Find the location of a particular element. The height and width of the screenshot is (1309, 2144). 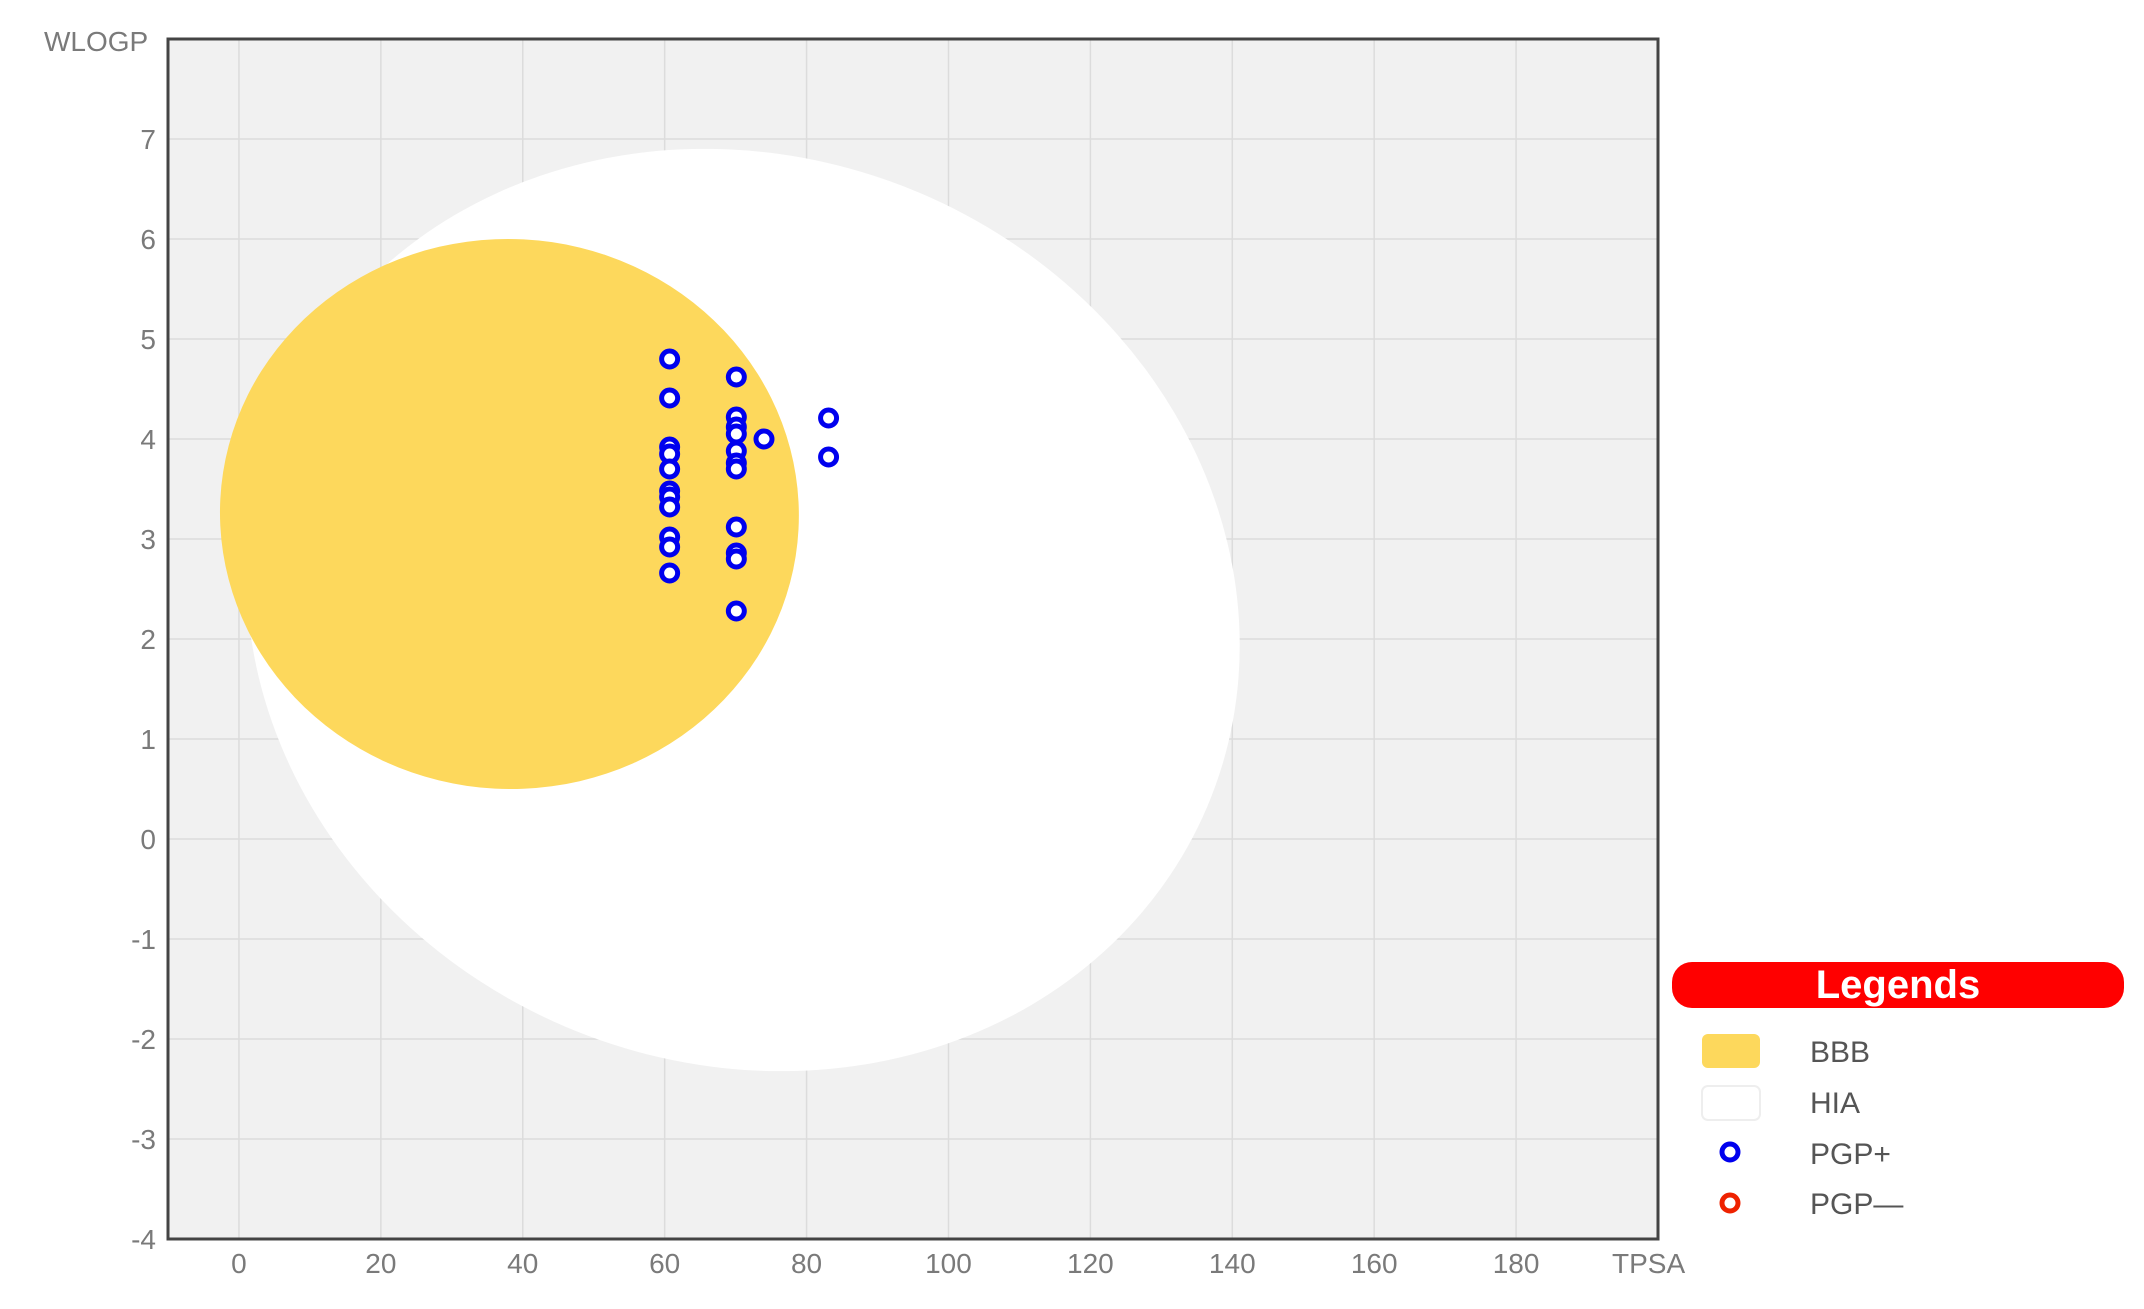

y-tick-label: 1 is located at coordinates (148, 739).